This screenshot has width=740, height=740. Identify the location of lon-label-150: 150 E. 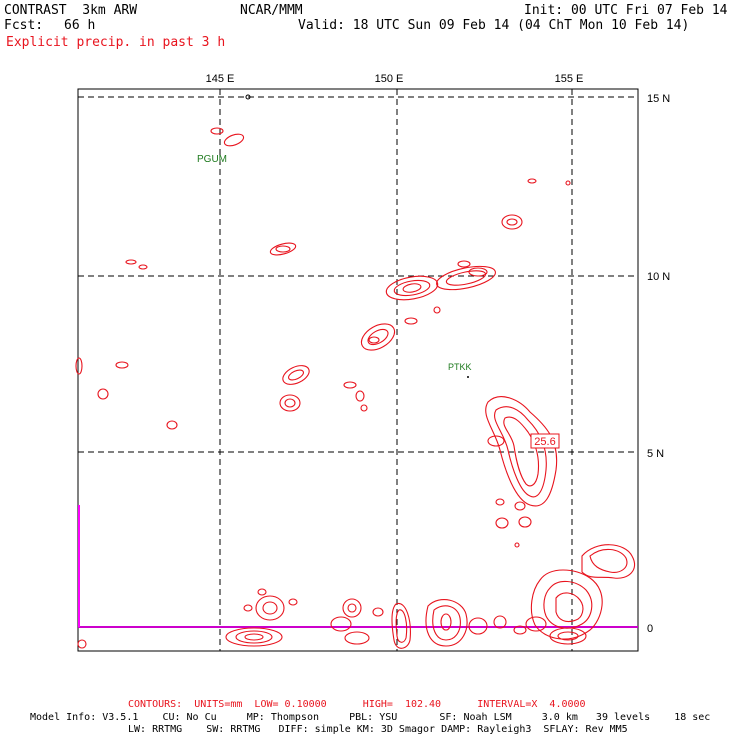
(389, 79).